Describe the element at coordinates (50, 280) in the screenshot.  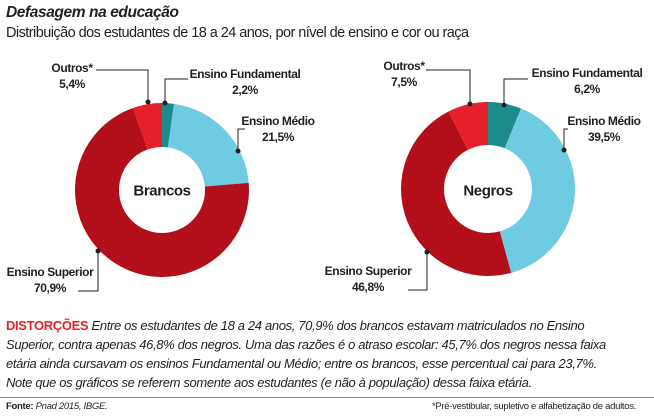
I see `label-superior: Ensino Superior 70,9%` at that location.